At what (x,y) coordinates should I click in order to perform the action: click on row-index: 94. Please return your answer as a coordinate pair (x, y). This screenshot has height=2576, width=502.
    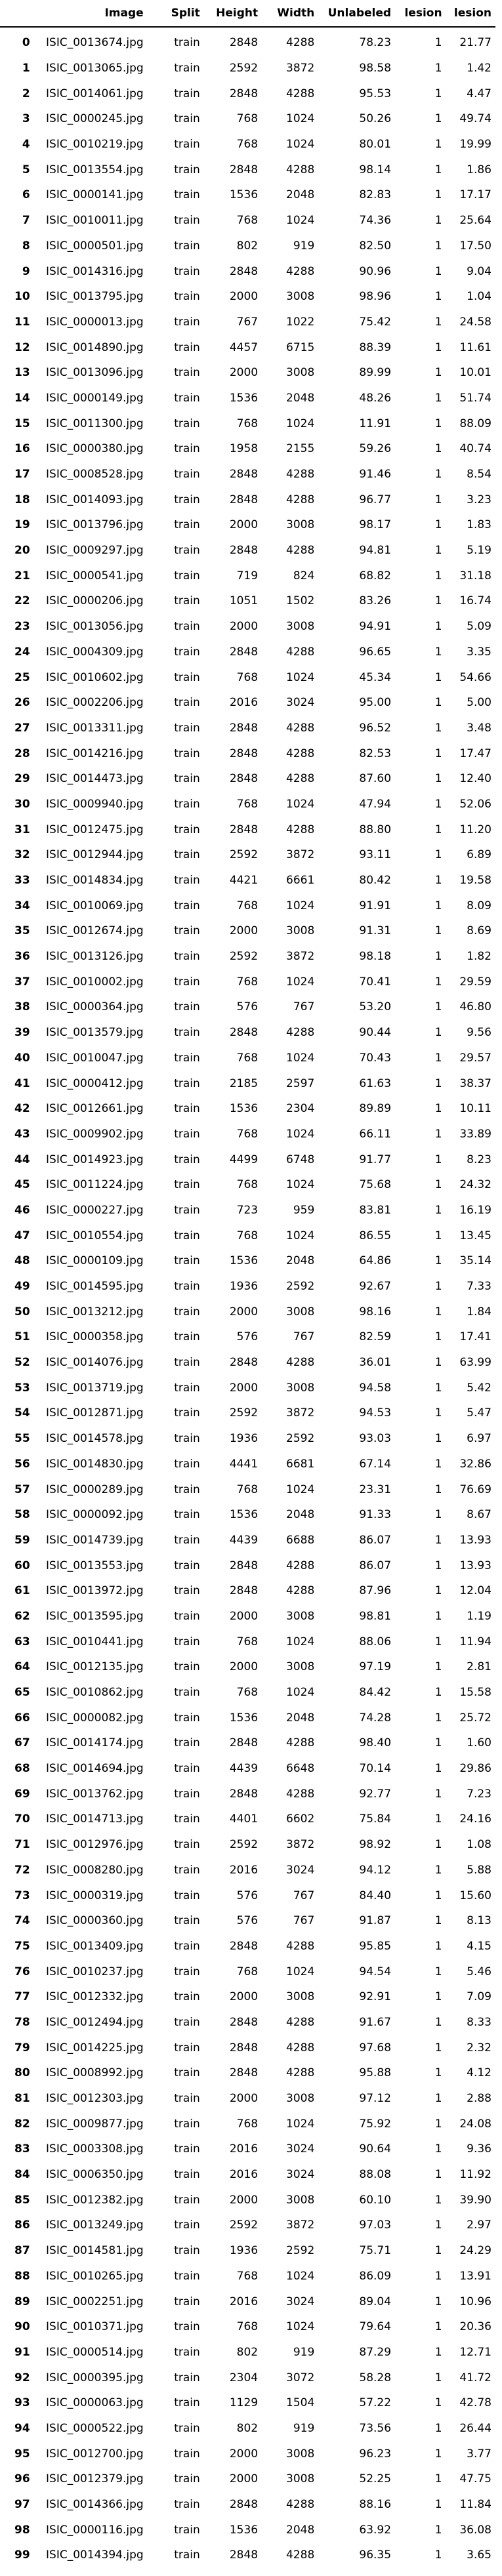
    Looking at the image, I should click on (22, 2428).